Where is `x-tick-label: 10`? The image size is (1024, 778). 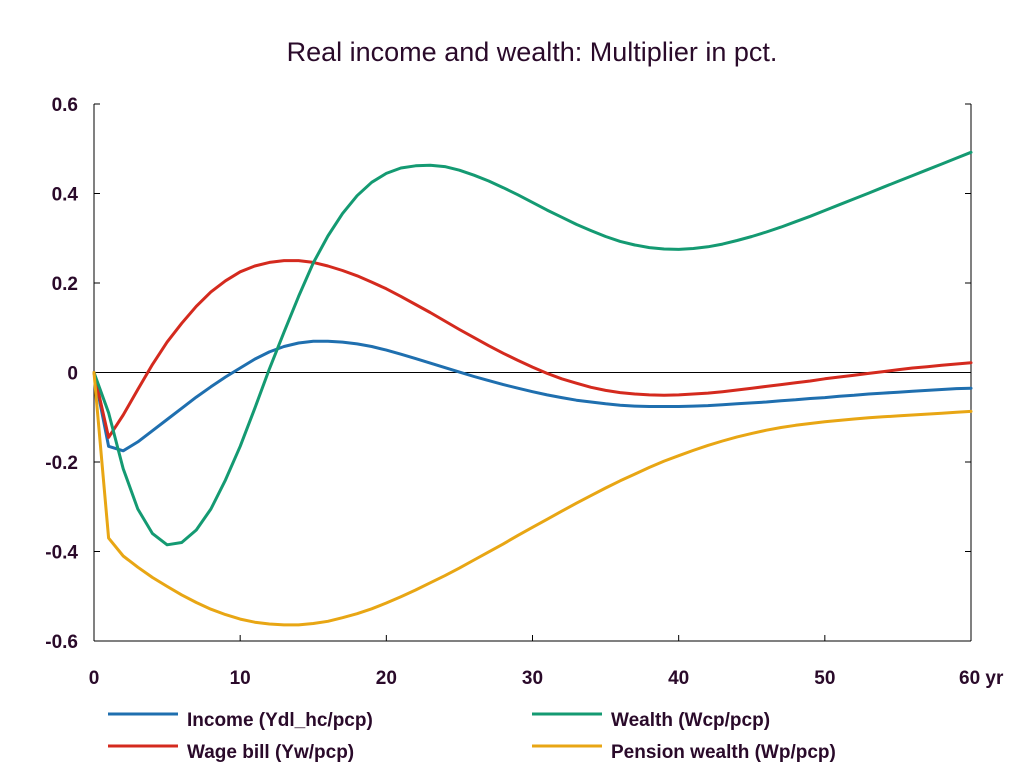
x-tick-label: 10 is located at coordinates (240, 678).